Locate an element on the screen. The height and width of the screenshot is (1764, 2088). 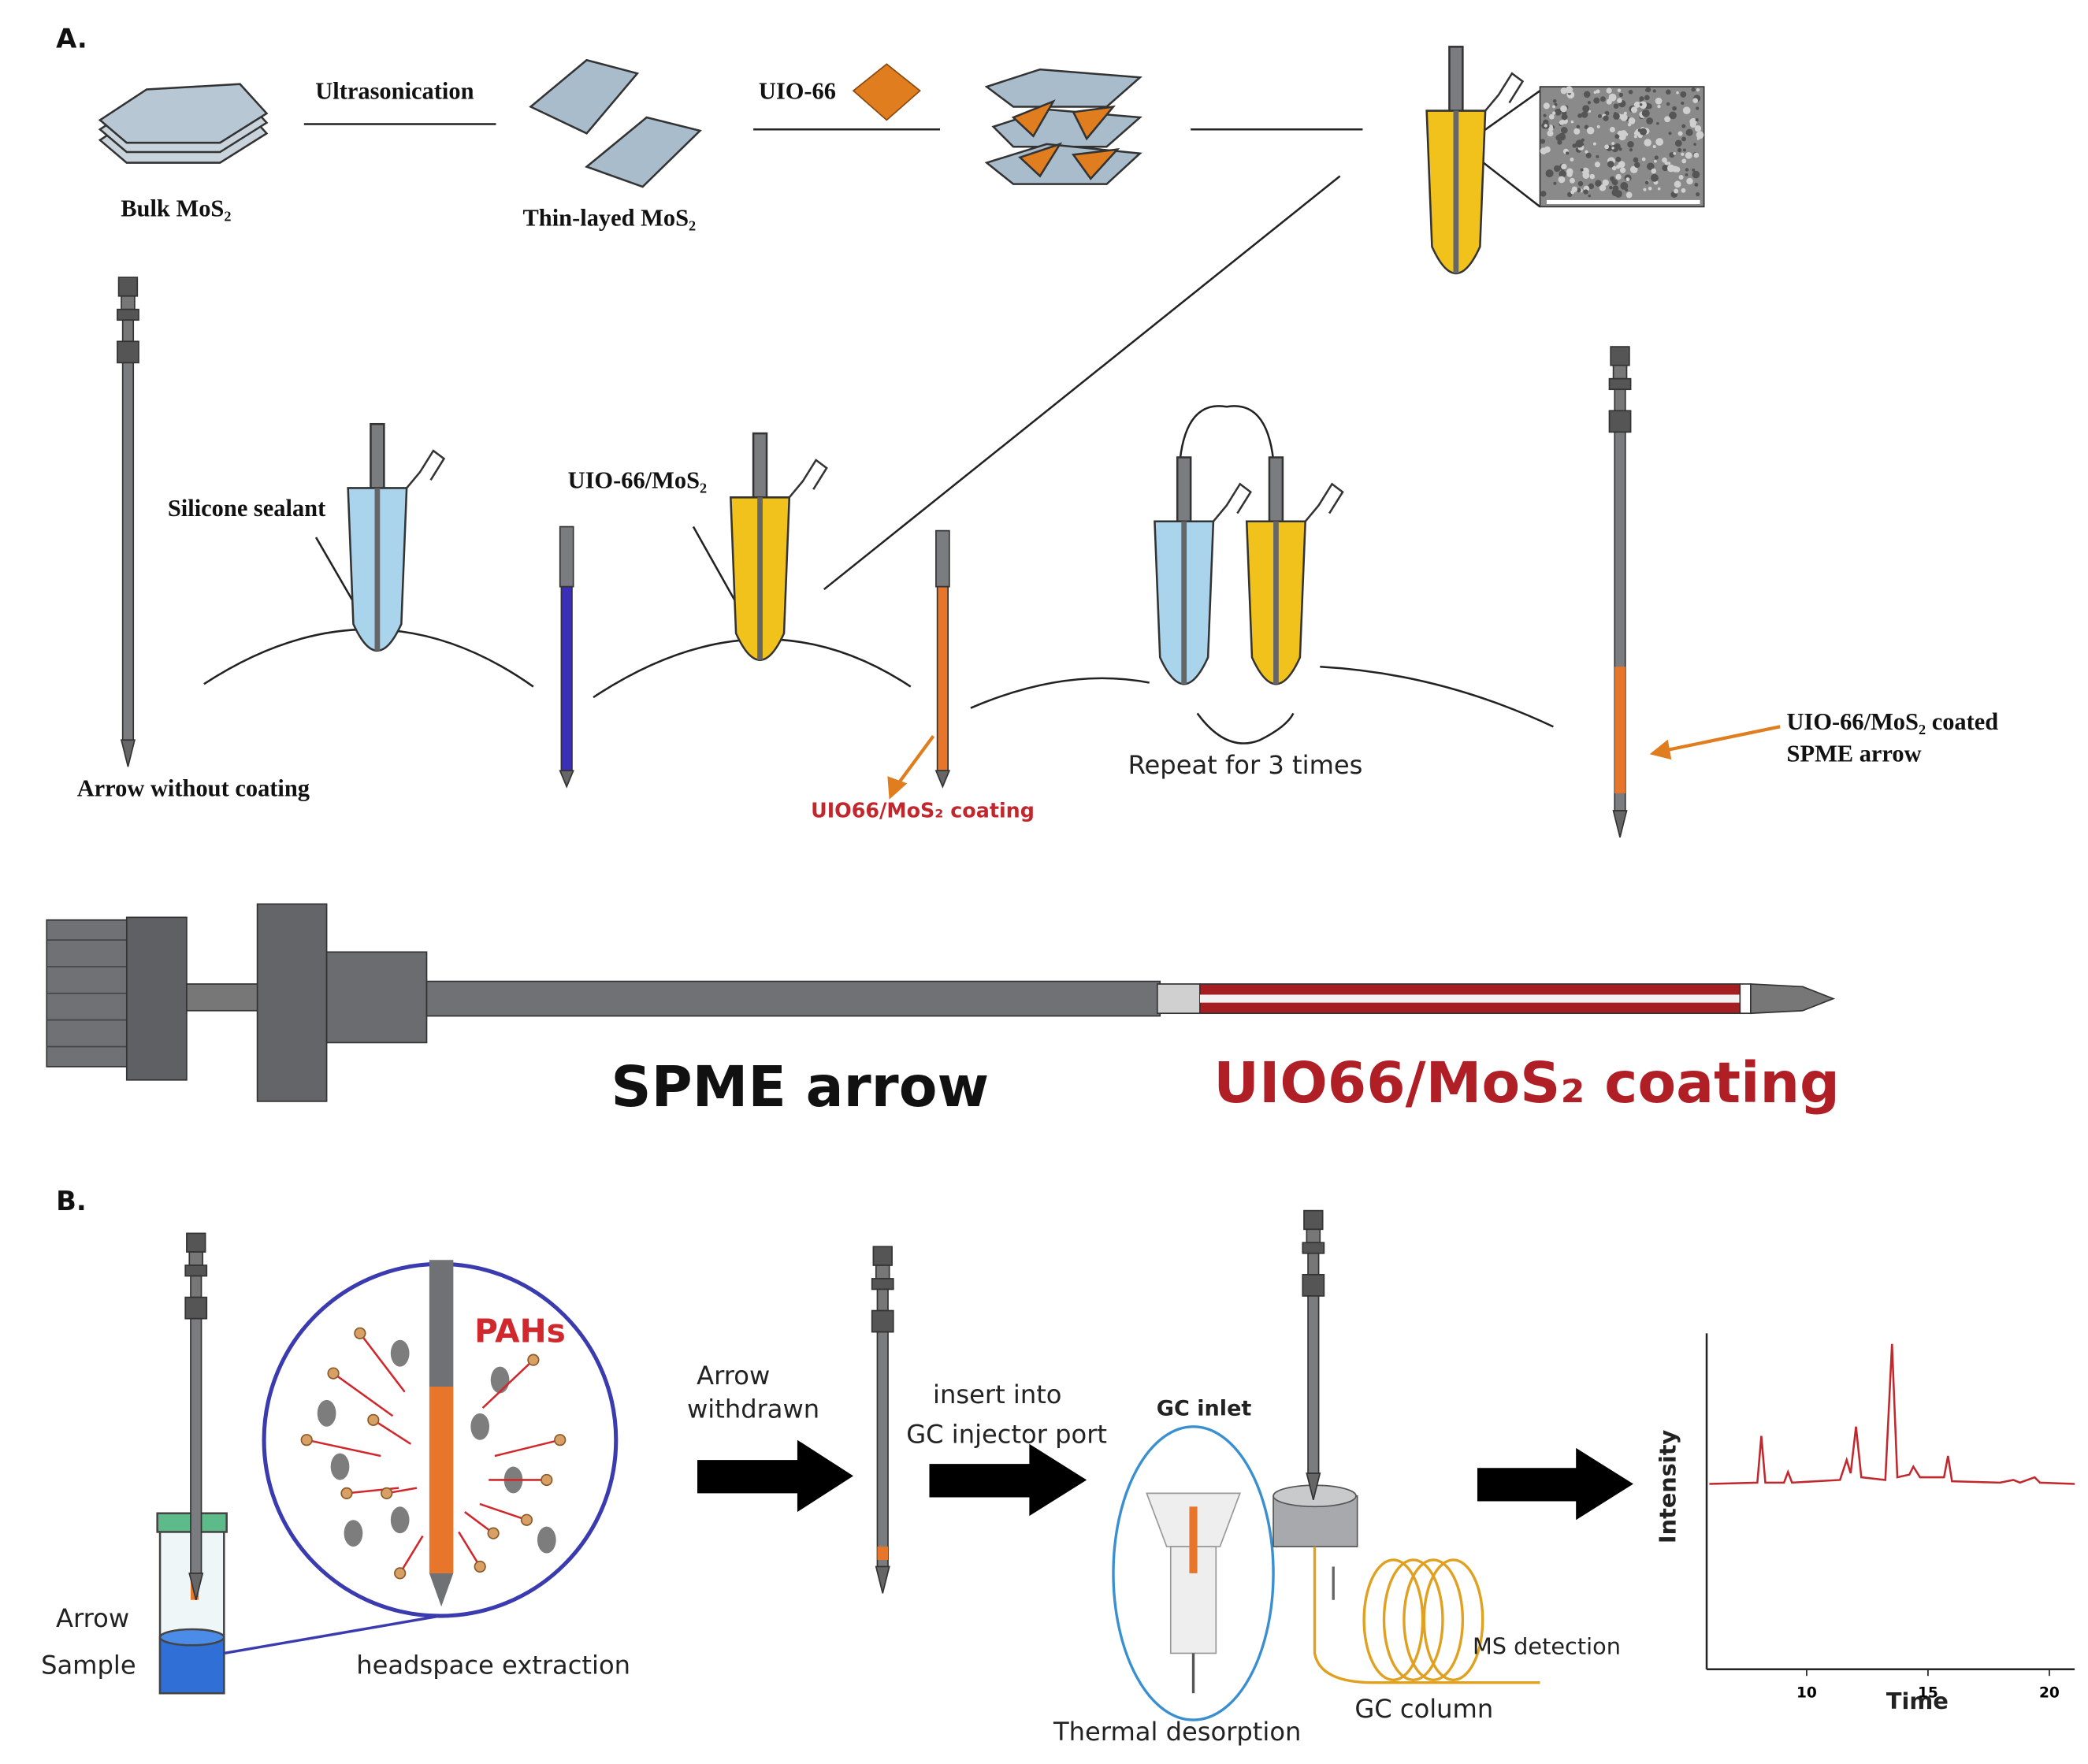
chromatogram-trace is located at coordinates (1892, 1414).